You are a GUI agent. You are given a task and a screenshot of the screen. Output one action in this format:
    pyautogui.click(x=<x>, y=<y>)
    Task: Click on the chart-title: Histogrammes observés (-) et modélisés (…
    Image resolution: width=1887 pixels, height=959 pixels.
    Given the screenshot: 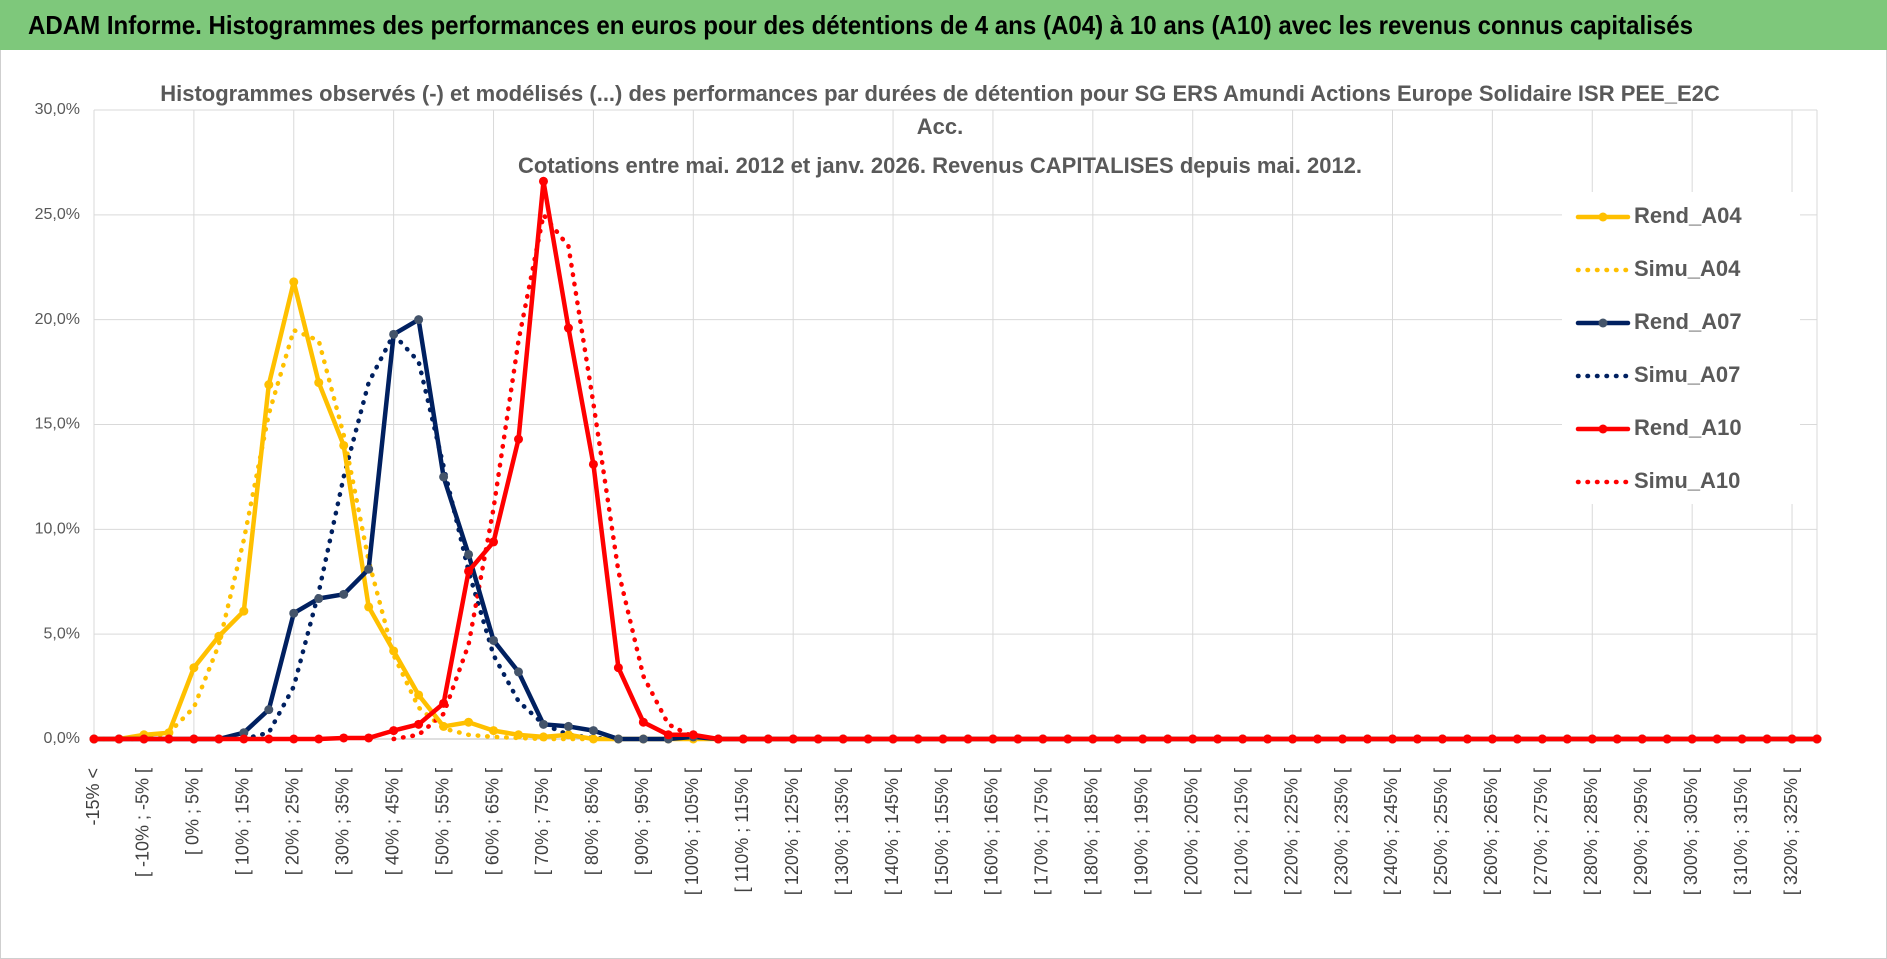 What is the action you would take?
    pyautogui.click(x=940, y=93)
    